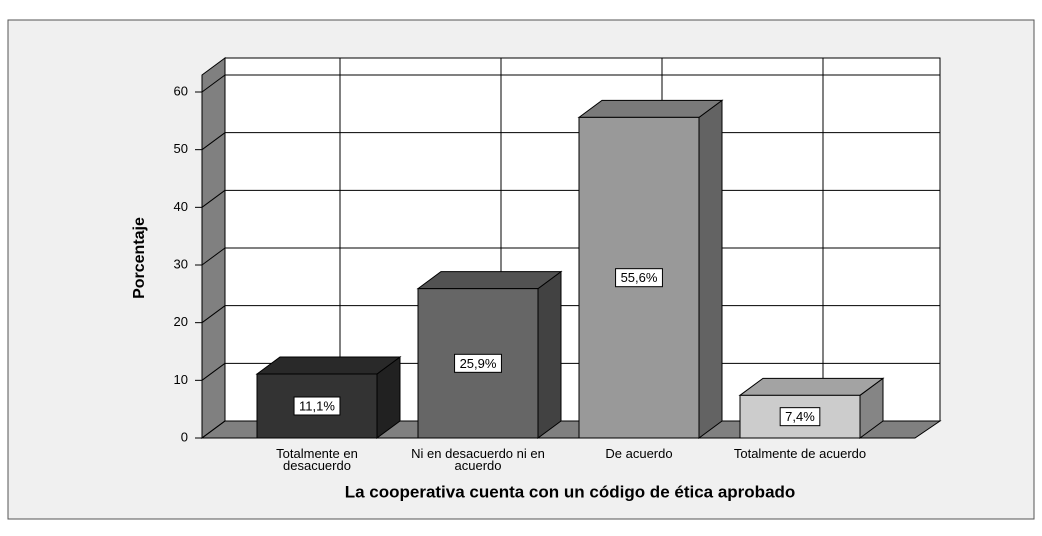 This screenshot has height=536, width=1042. I want to click on y-axis-title: Porcentaje, so click(139, 258).